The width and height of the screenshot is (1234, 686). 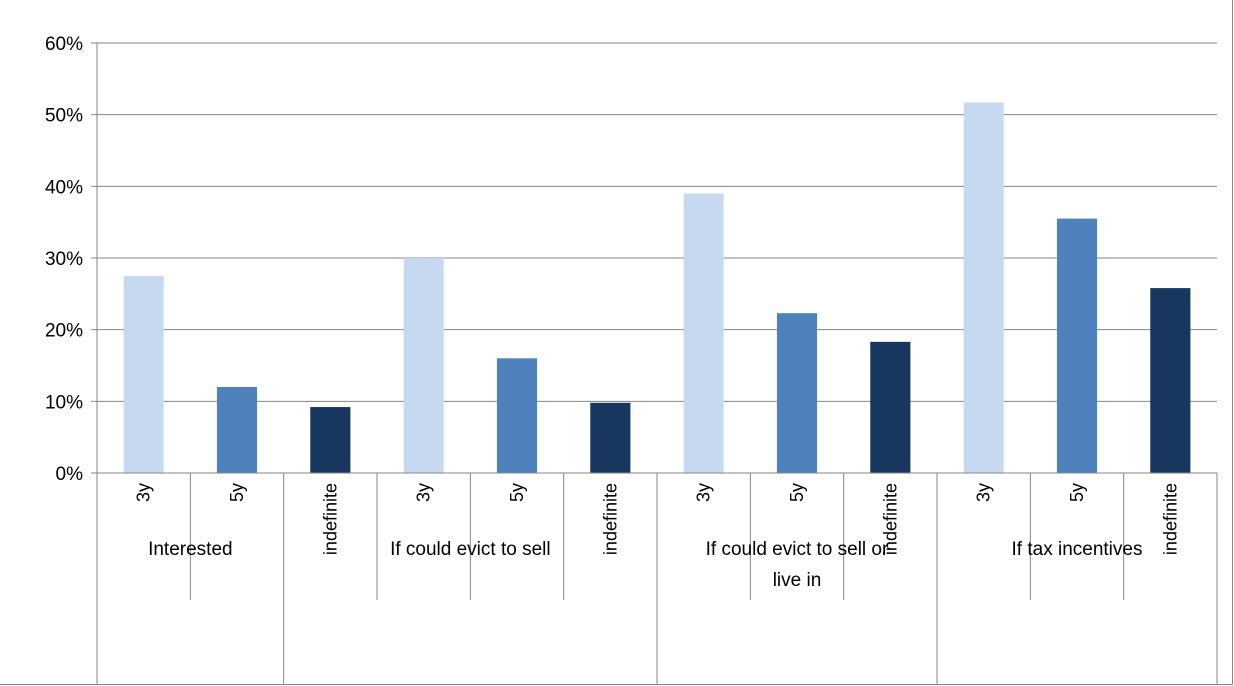 I want to click on y-tick-label-2: 20%, so click(x=64, y=331).